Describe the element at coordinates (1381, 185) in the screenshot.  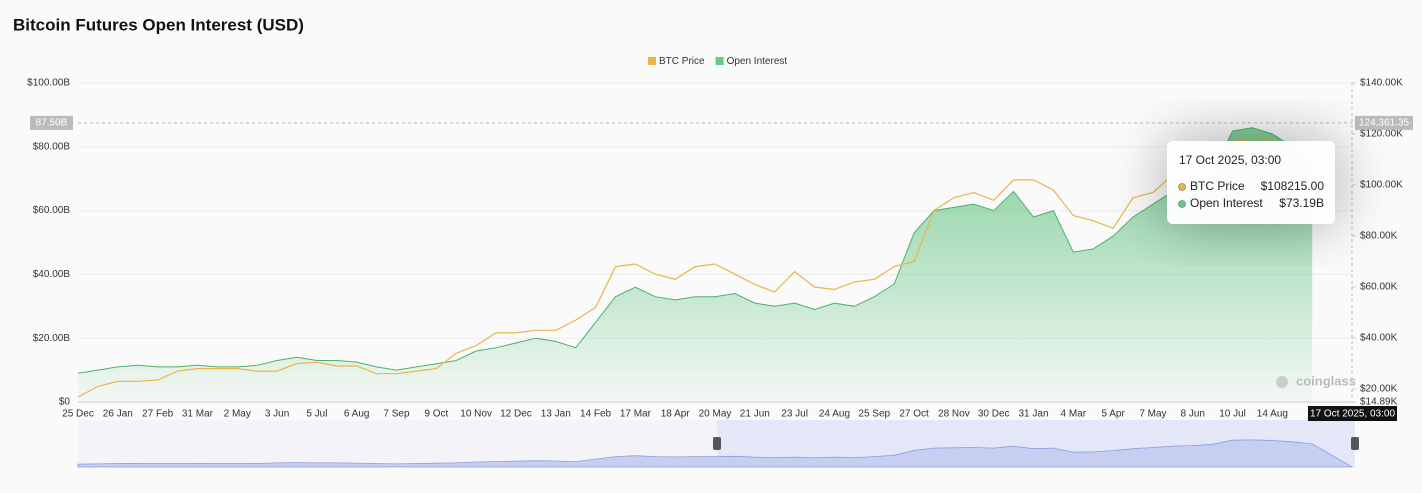
I see `y2-tick-label: $100.00K` at that location.